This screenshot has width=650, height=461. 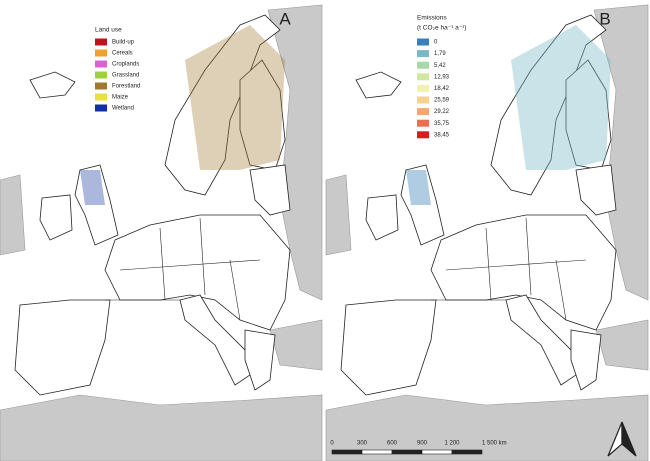 I want to click on scale-label: 0, so click(x=332, y=444).